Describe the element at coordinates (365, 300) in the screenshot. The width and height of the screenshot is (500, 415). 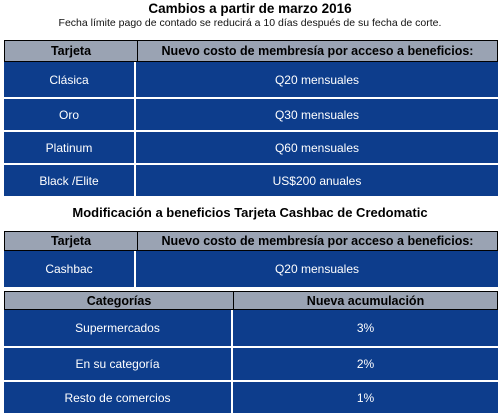
I see `table3-header-accumulation: Nueva acumulación` at that location.